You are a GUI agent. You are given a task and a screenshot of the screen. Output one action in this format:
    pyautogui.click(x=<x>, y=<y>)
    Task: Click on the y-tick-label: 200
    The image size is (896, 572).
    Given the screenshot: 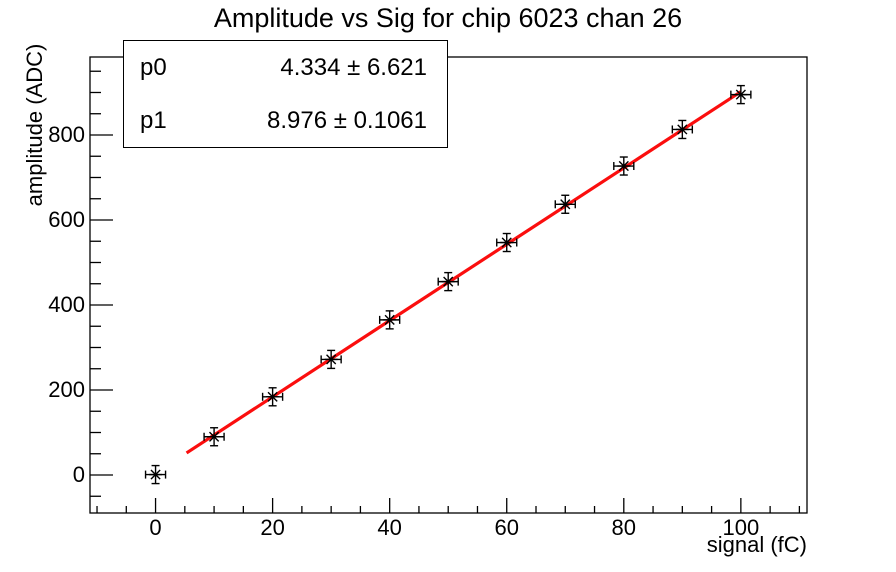 What is the action you would take?
    pyautogui.click(x=66, y=389)
    